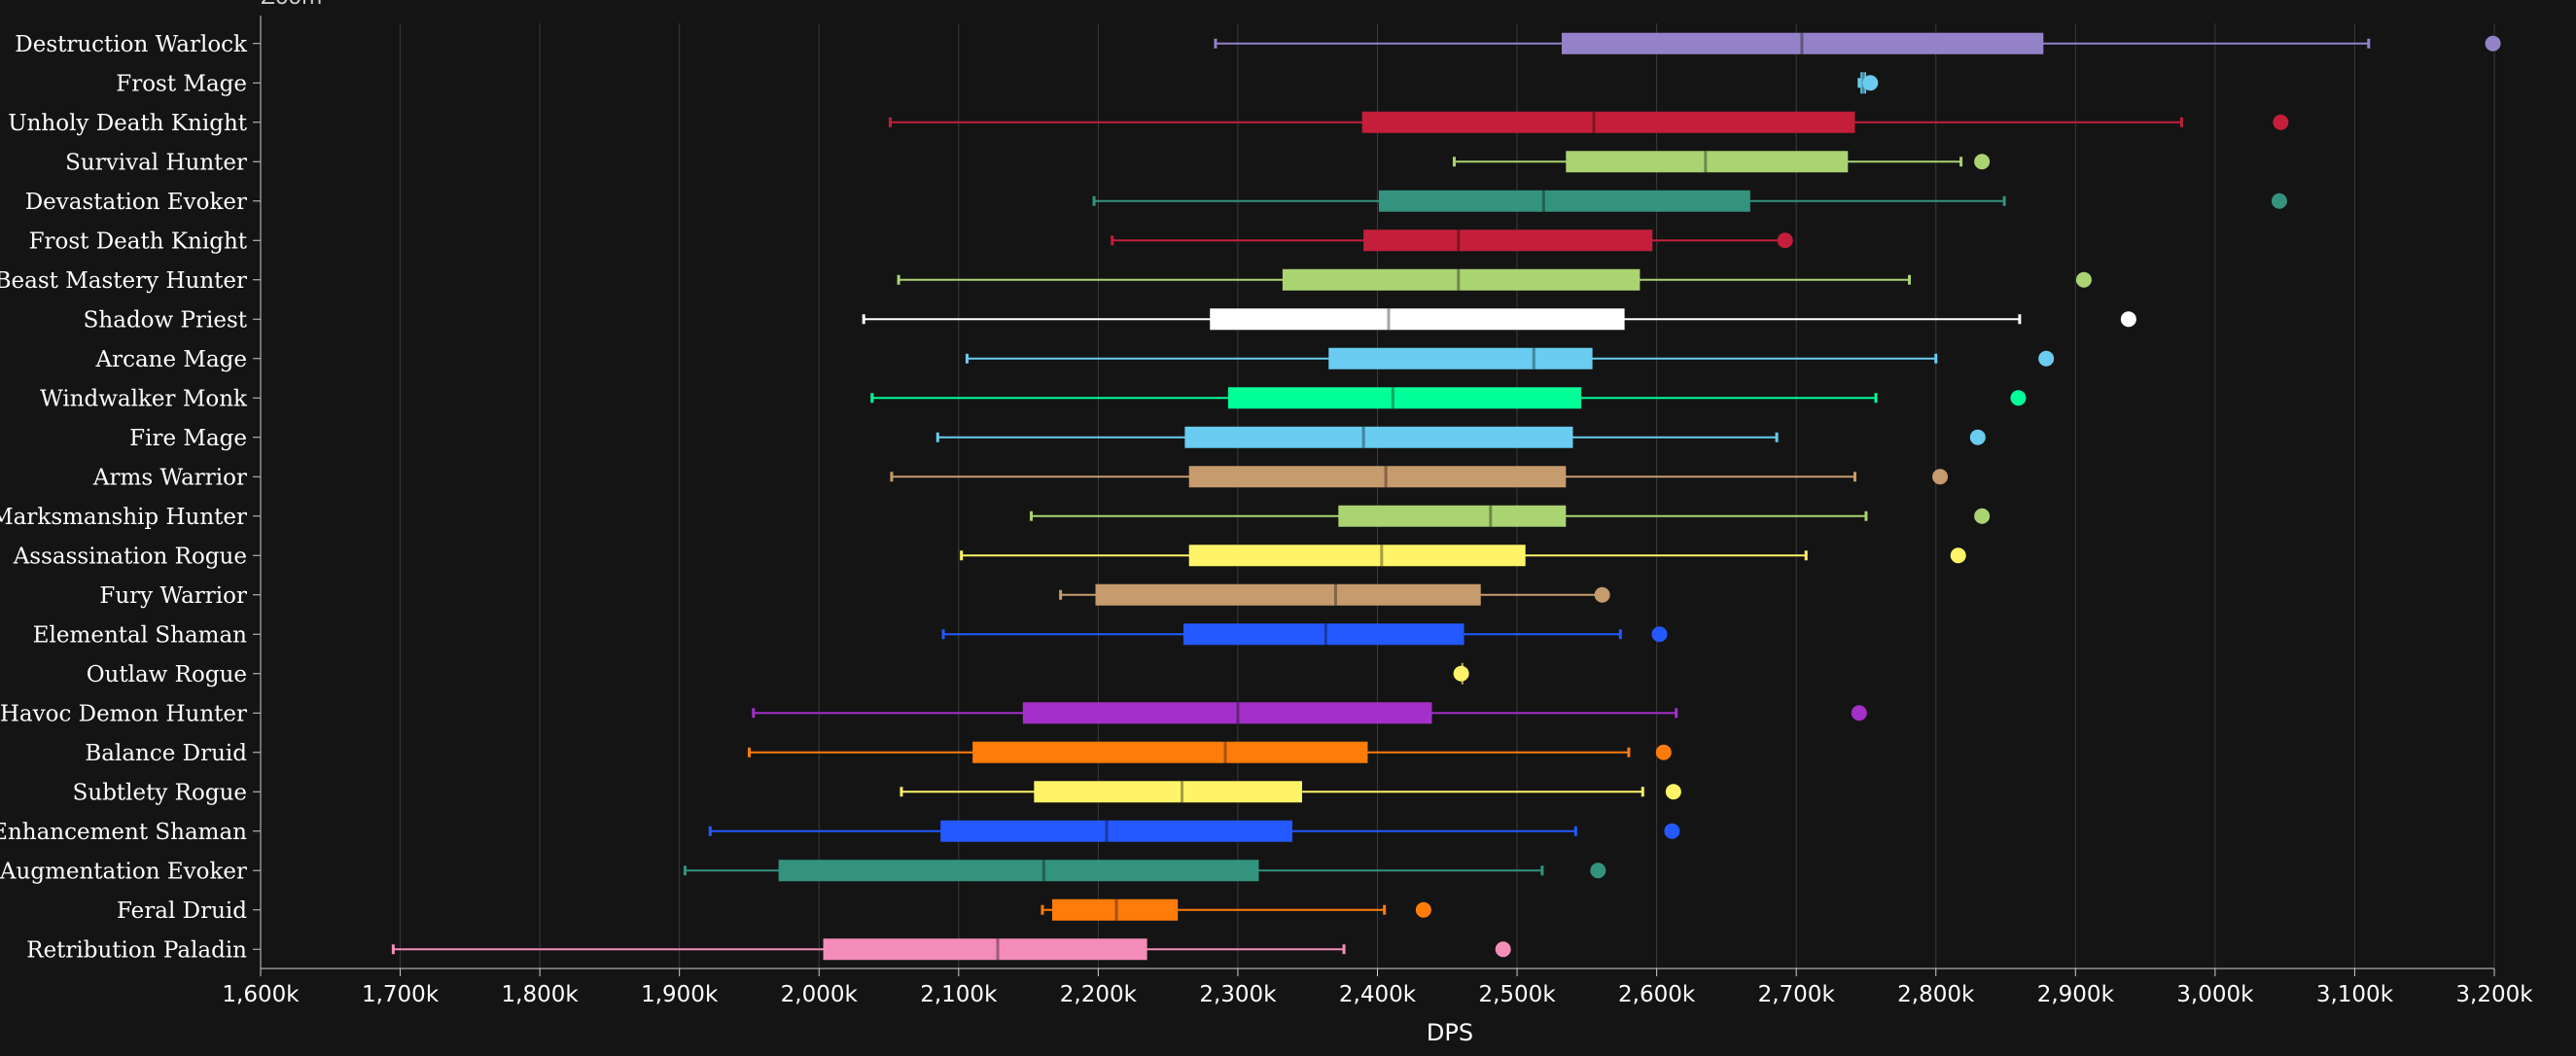  I want to click on box-shadow-priest, so click(1499, 319).